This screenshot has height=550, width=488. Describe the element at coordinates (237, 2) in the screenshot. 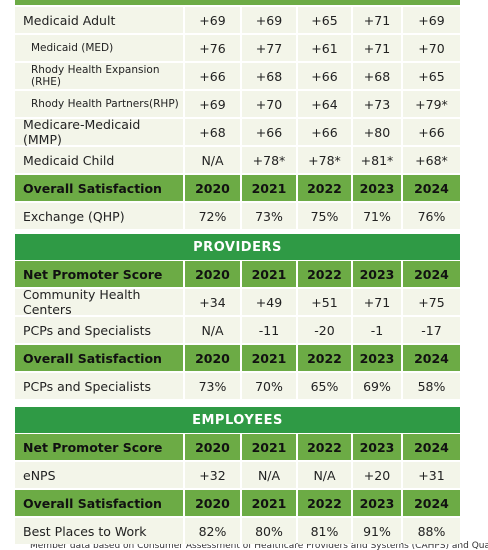

I see `header-strip` at that location.